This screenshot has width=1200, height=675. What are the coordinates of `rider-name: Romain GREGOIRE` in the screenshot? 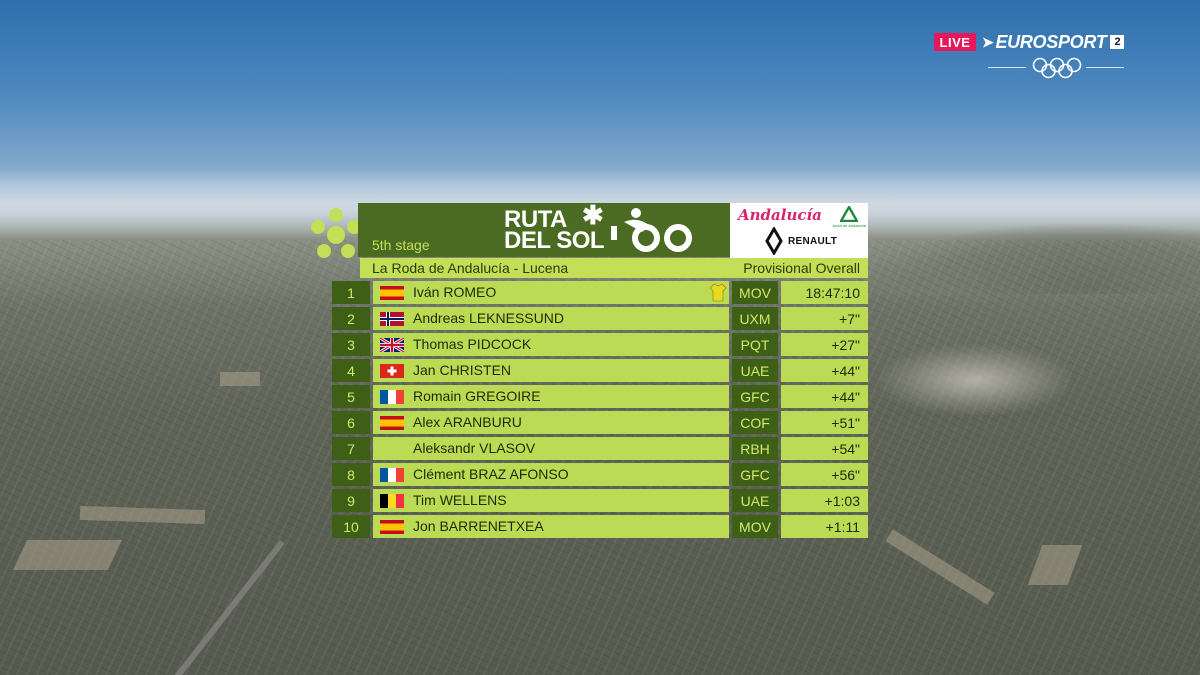 It's located at (477, 396).